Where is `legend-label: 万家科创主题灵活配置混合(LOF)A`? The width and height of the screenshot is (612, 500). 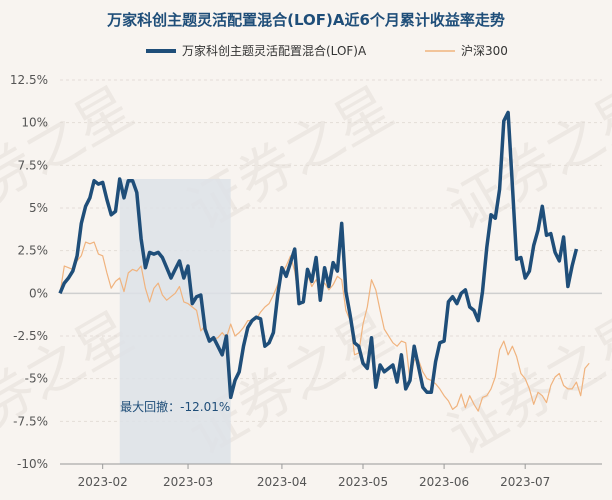 legend-label: 万家科创主题灵活配置混合(LOF)A is located at coordinates (274, 50).